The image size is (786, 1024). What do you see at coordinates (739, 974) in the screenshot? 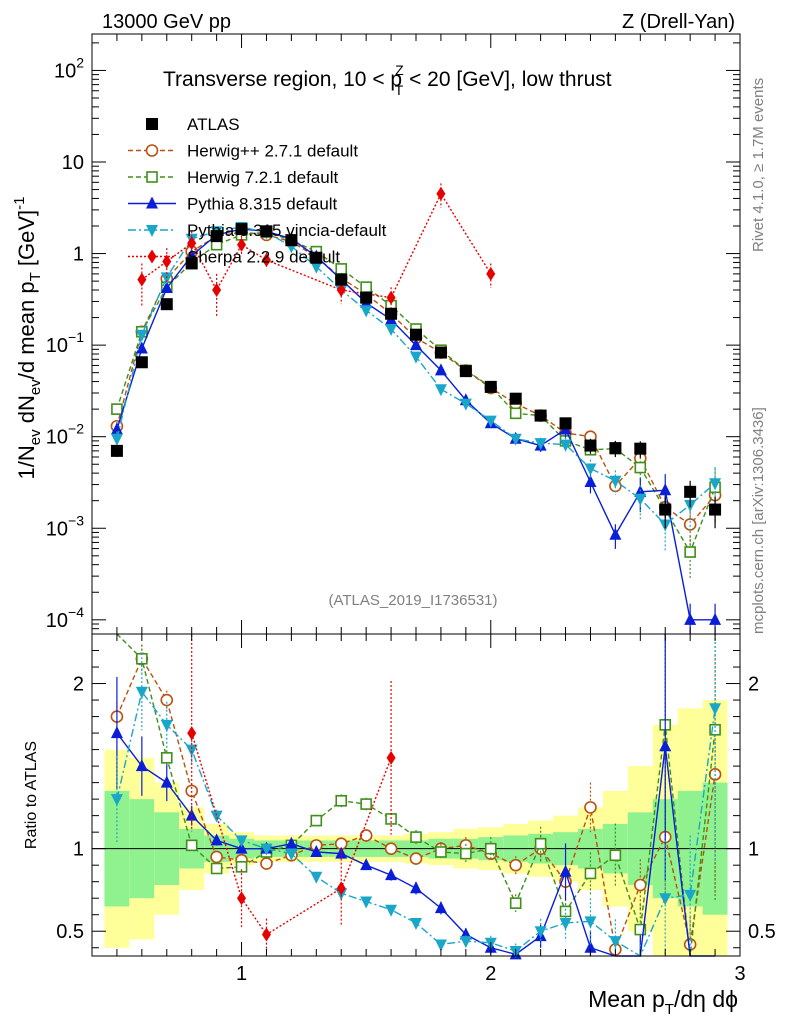
I see `x-tick-label: 3` at bounding box center [739, 974].